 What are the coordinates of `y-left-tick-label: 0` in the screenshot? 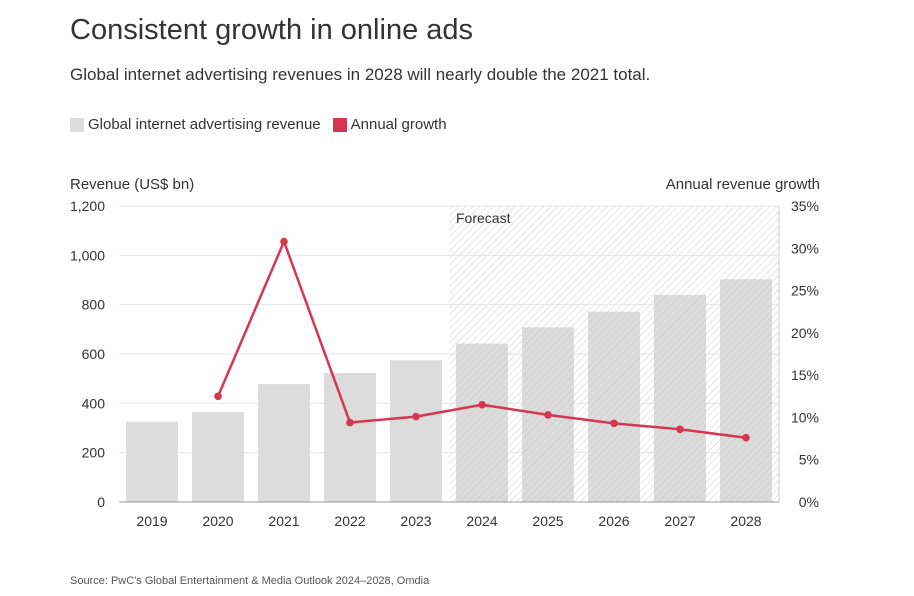 It's located at (101, 502).